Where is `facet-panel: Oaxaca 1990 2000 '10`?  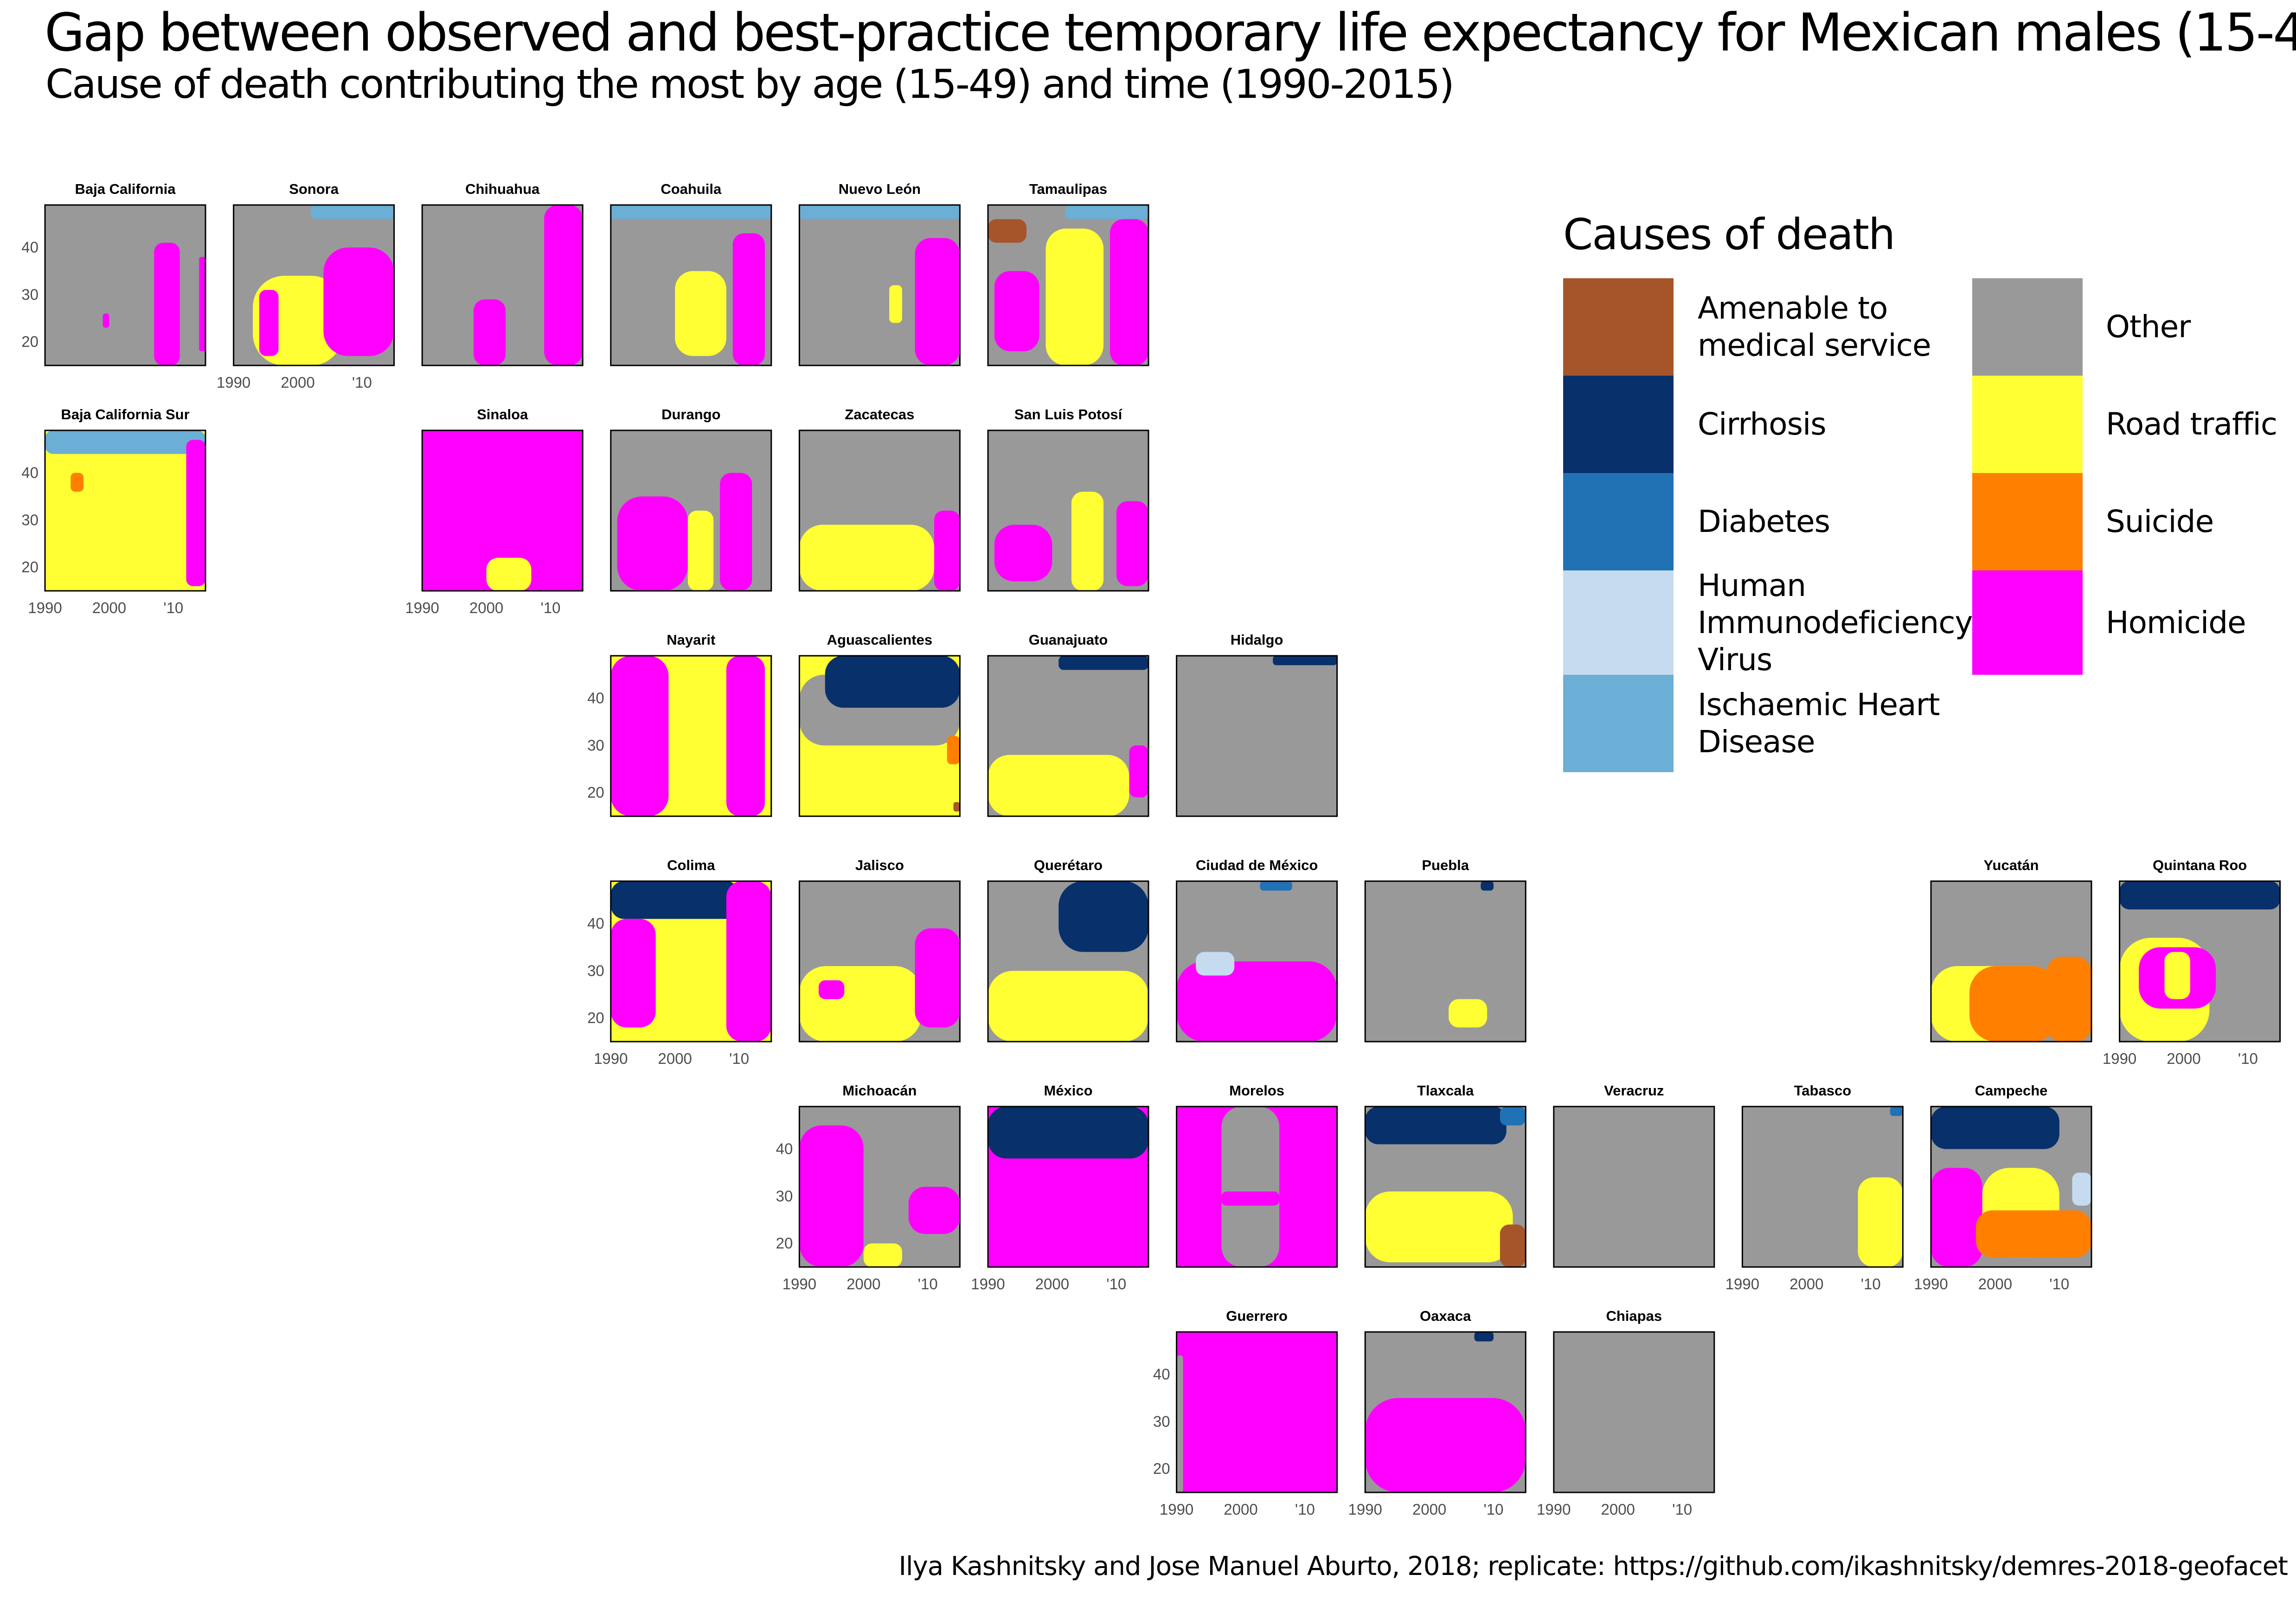 facet-panel: Oaxaca 1990 2000 '10 is located at coordinates (1437, 1413).